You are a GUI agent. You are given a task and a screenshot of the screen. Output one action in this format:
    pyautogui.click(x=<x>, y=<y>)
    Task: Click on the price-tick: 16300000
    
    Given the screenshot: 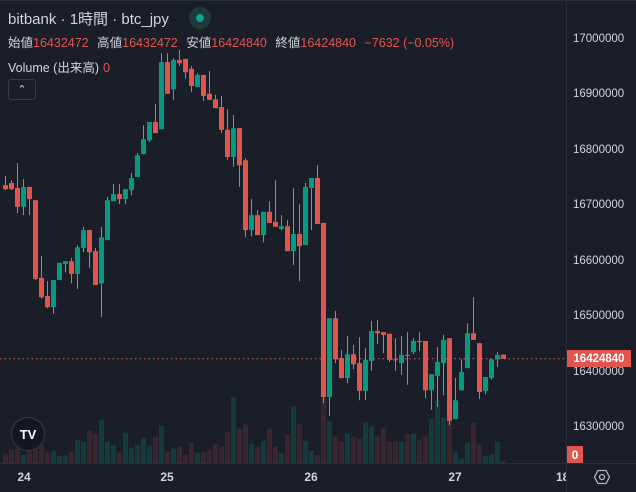 What is the action you would take?
    pyautogui.click(x=599, y=427)
    